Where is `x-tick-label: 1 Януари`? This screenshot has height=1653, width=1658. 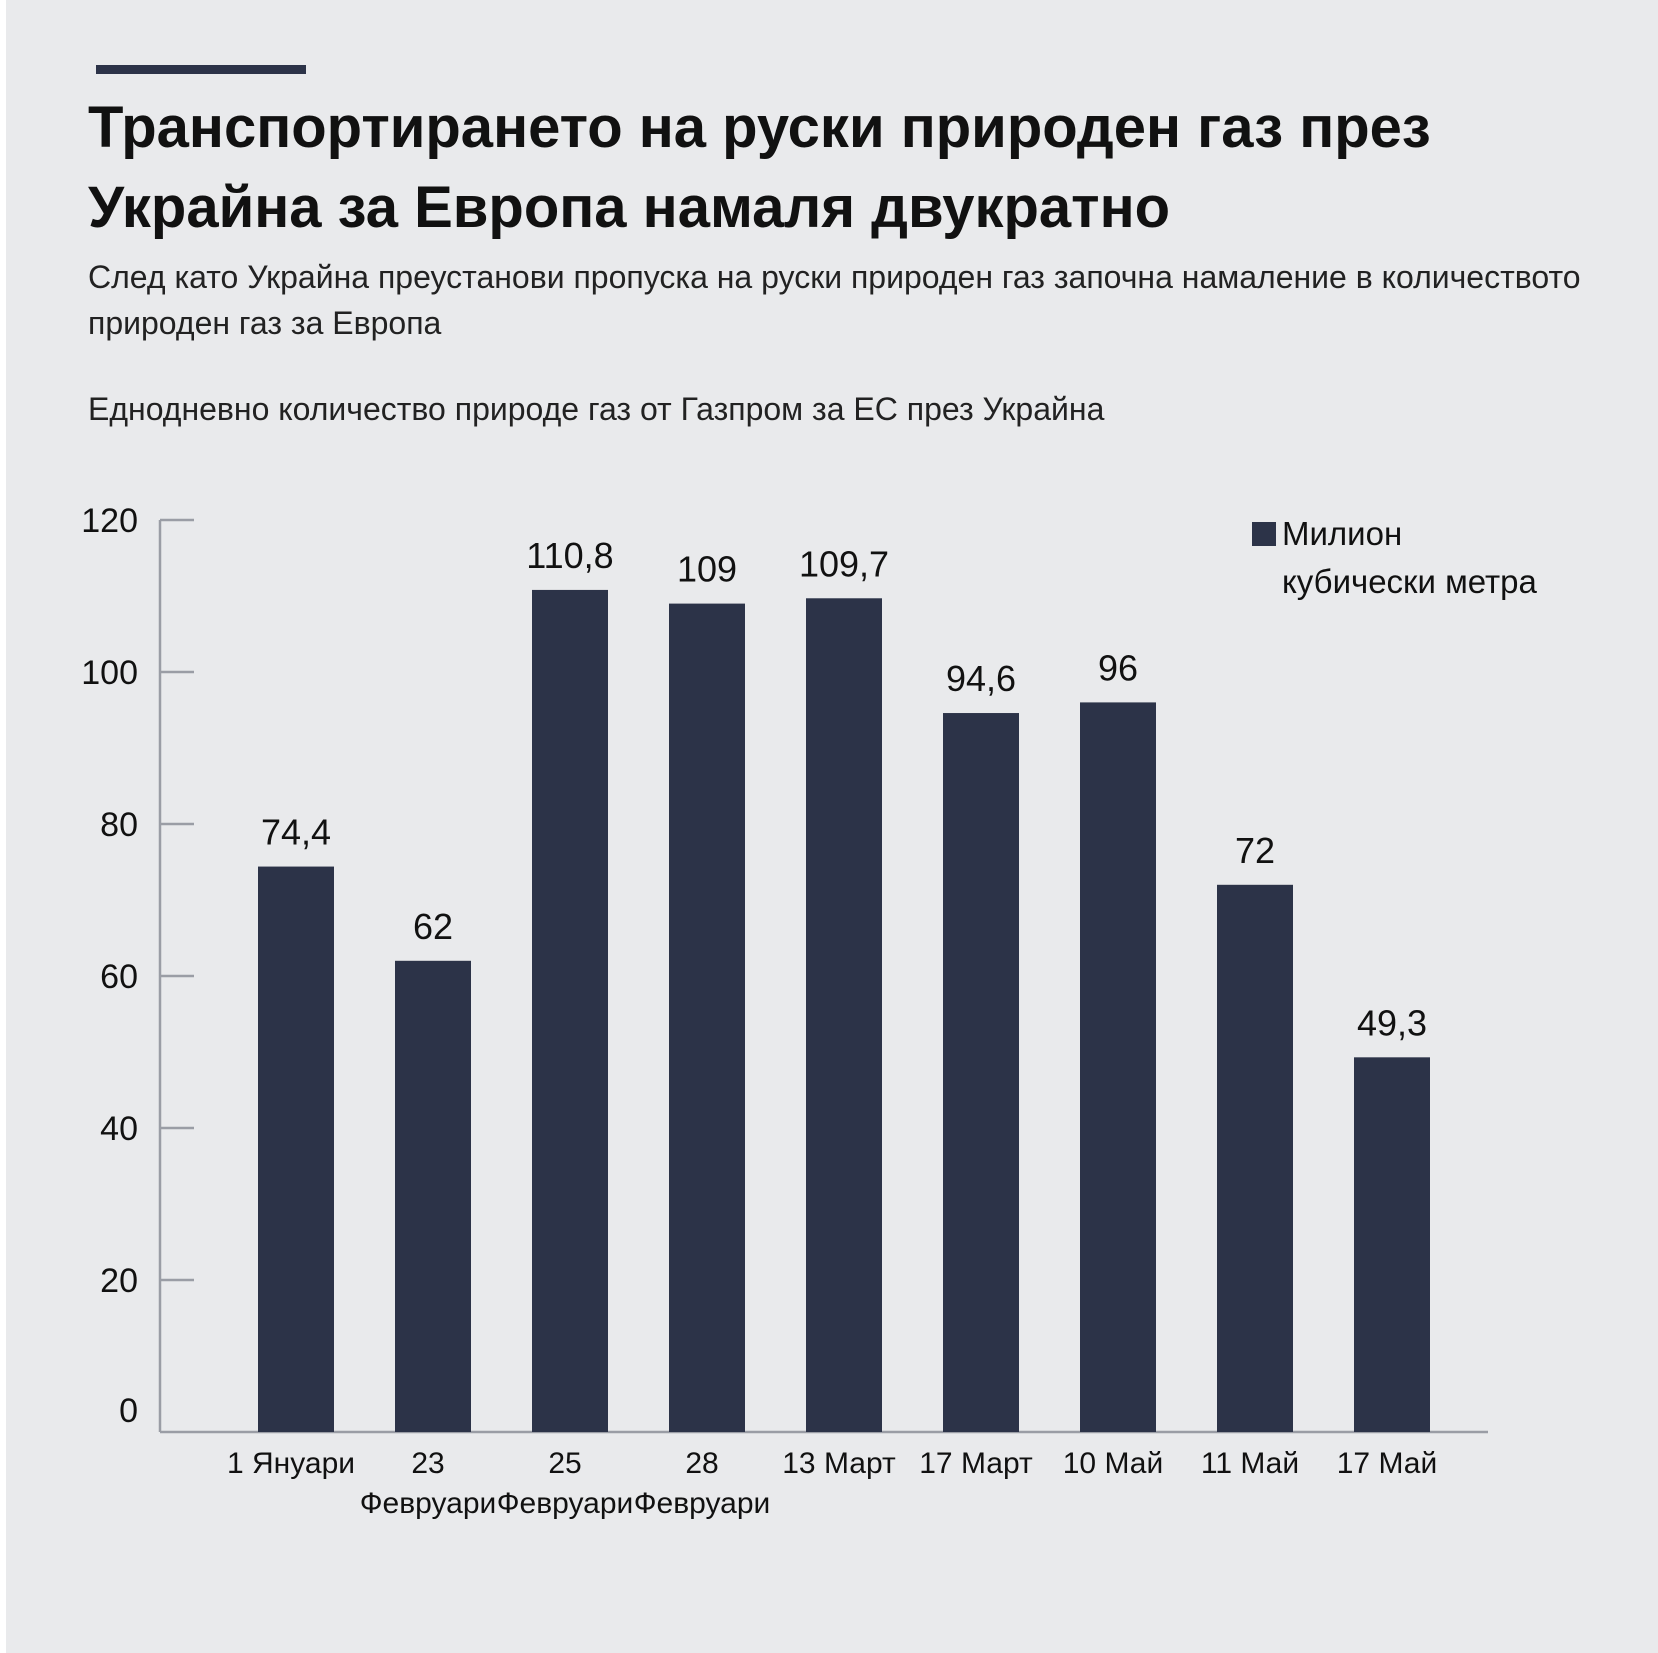
x-tick-label: 1 Януари is located at coordinates (291, 1463).